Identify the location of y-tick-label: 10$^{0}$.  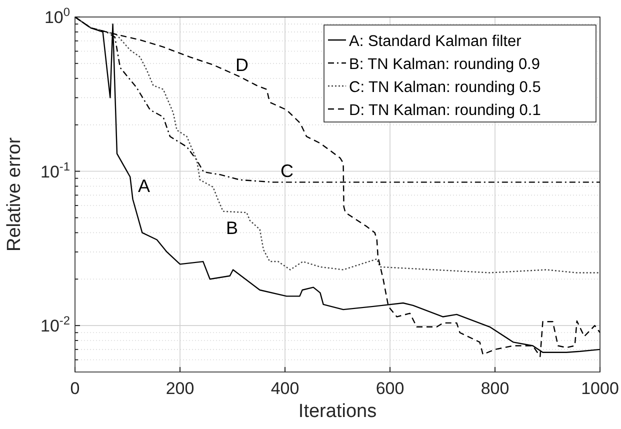
(57, 16).